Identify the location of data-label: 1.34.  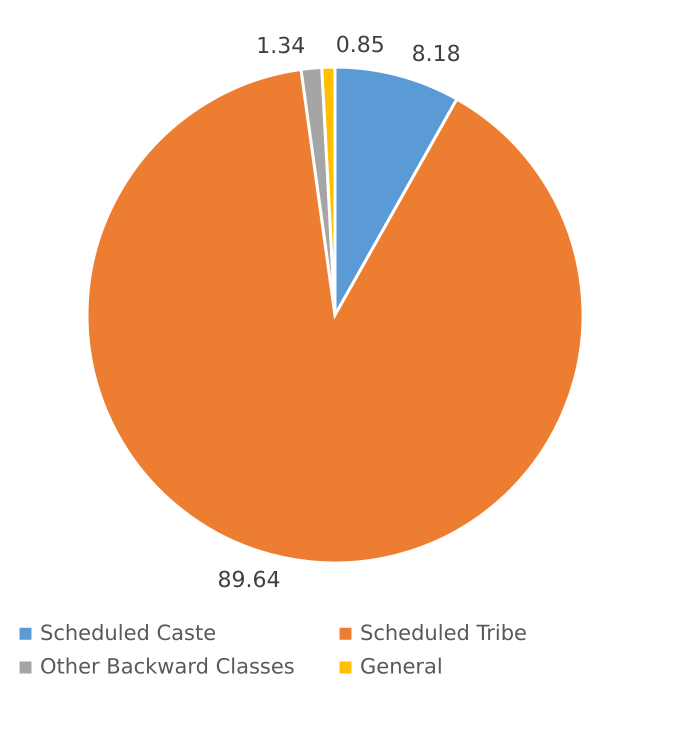
(281, 47).